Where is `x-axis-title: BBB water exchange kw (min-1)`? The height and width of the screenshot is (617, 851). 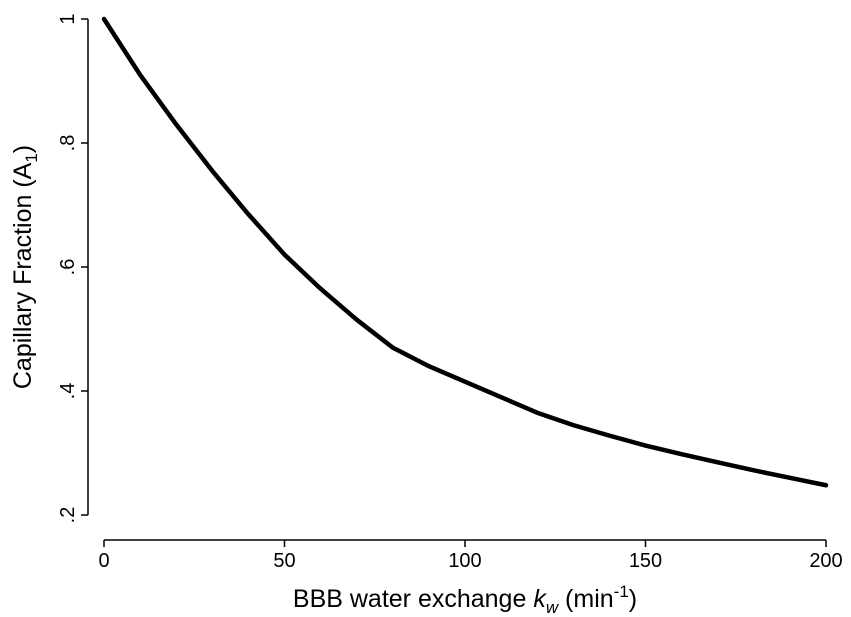 x-axis-title: BBB water exchange kw (min-1) is located at coordinates (465, 599).